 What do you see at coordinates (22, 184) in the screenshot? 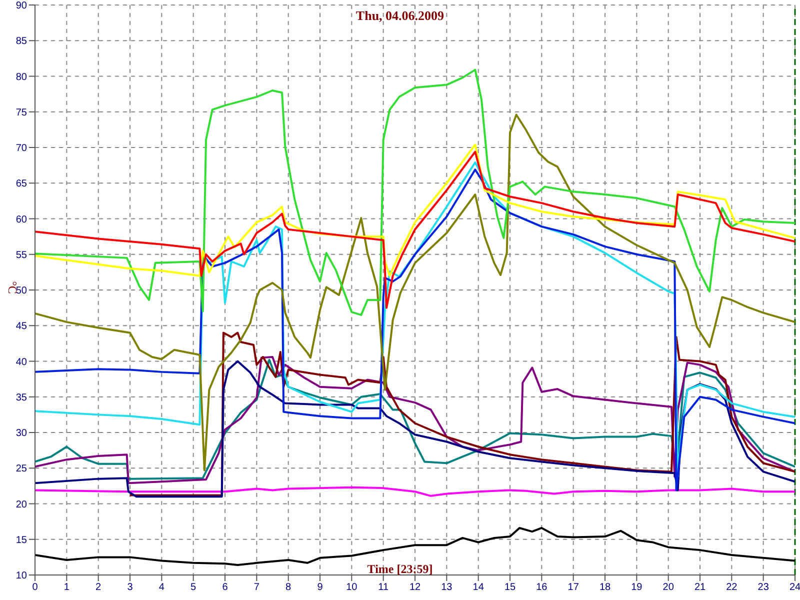
I see `y-tick-label: 65` at bounding box center [22, 184].